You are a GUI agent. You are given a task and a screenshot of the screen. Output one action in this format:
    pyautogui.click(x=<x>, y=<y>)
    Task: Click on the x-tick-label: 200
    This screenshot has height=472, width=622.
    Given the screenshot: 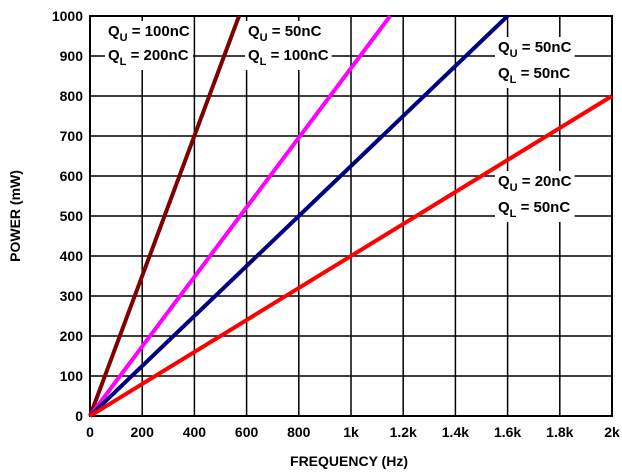 What is the action you would take?
    pyautogui.click(x=143, y=432)
    